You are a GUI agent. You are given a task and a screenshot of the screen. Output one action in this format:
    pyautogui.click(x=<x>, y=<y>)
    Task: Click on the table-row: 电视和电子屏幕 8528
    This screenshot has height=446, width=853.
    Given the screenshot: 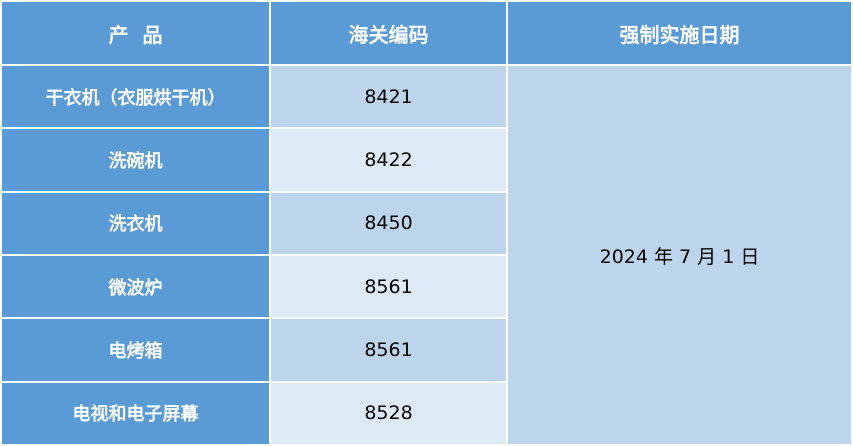 What is the action you would take?
    pyautogui.click(x=426, y=413)
    